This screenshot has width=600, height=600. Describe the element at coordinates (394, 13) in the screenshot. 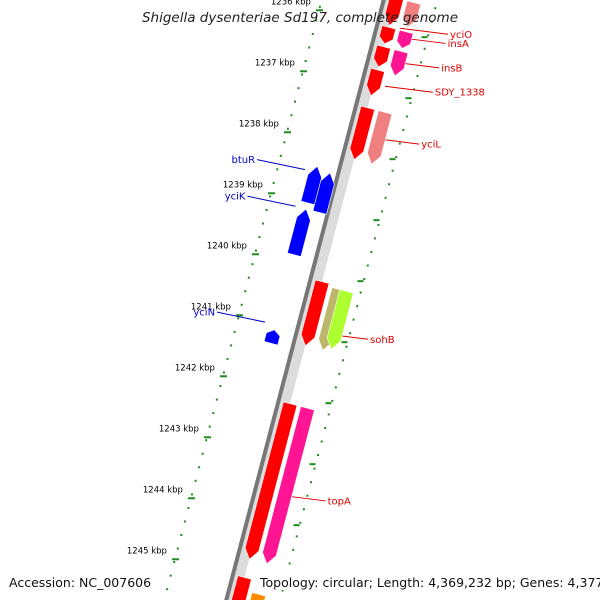

I see `gene-arrow-yciO` at that location.